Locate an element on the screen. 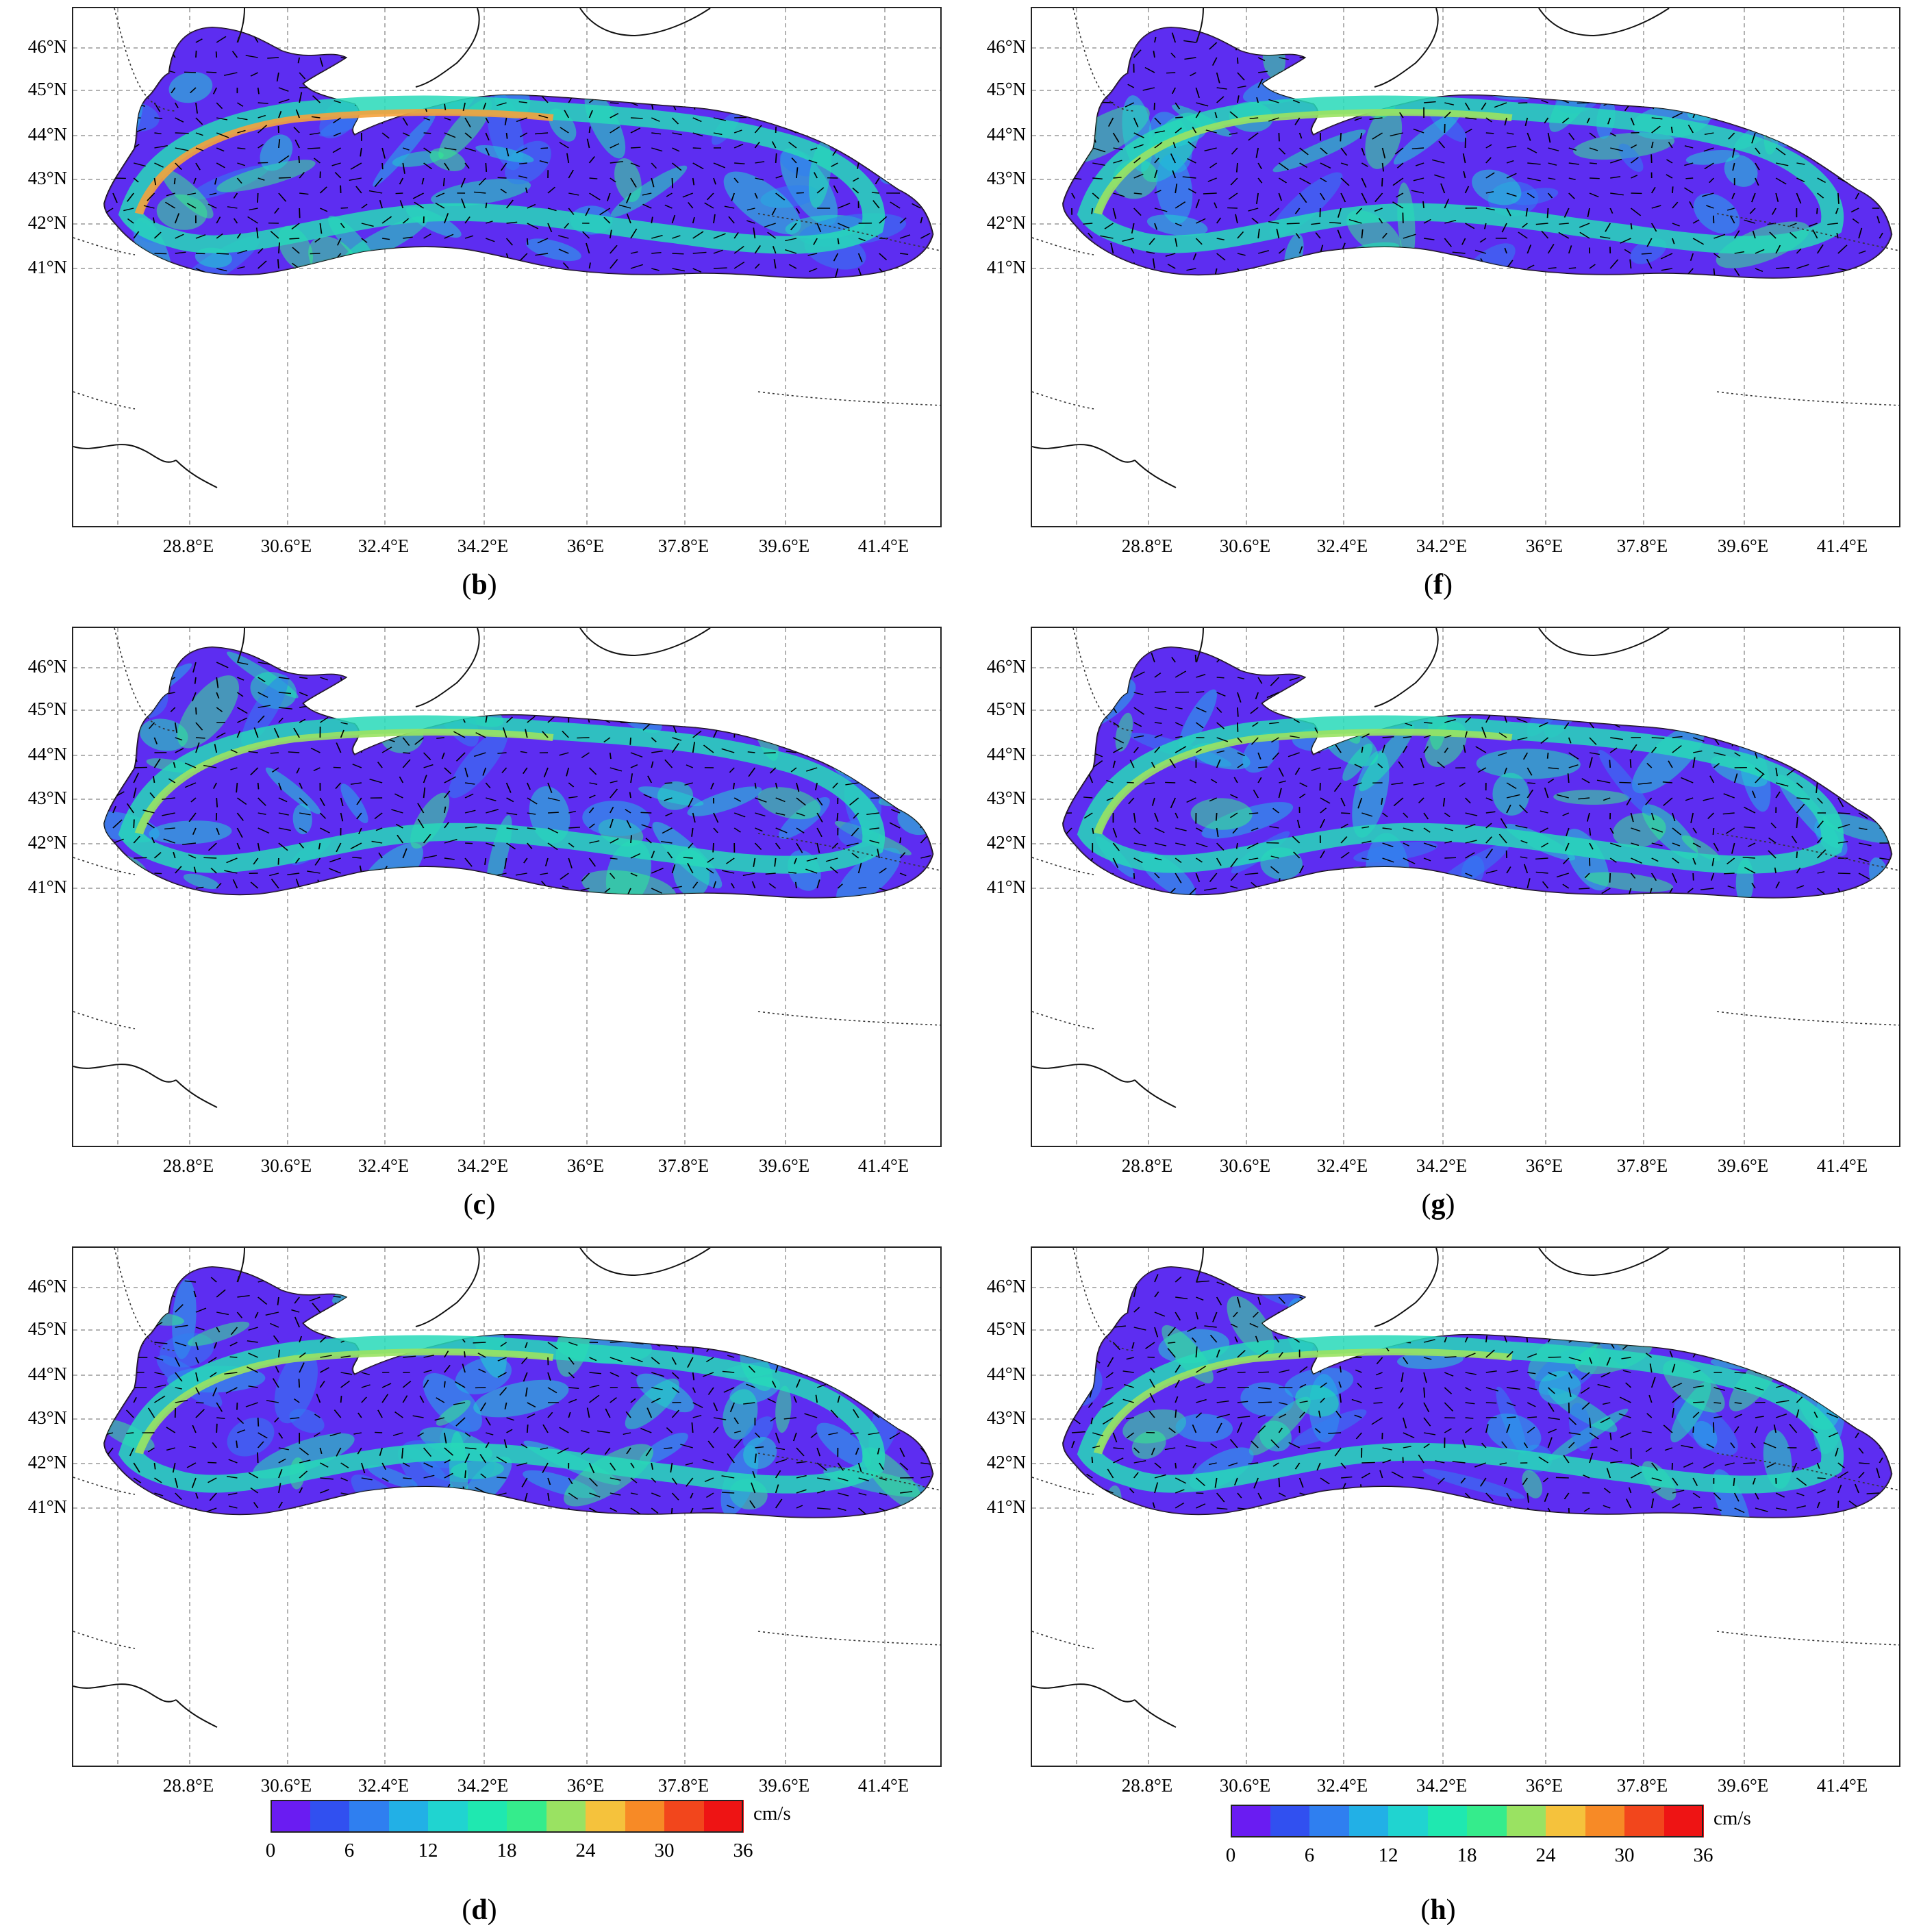  low-speed-layer is located at coordinates (518, 773).